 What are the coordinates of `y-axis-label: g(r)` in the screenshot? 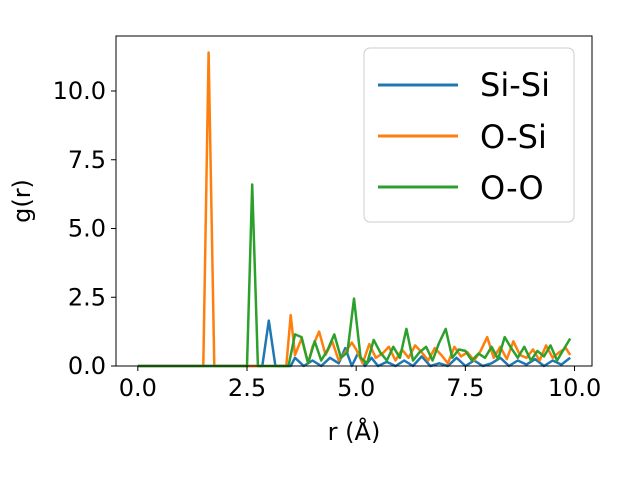 It's located at (22, 201).